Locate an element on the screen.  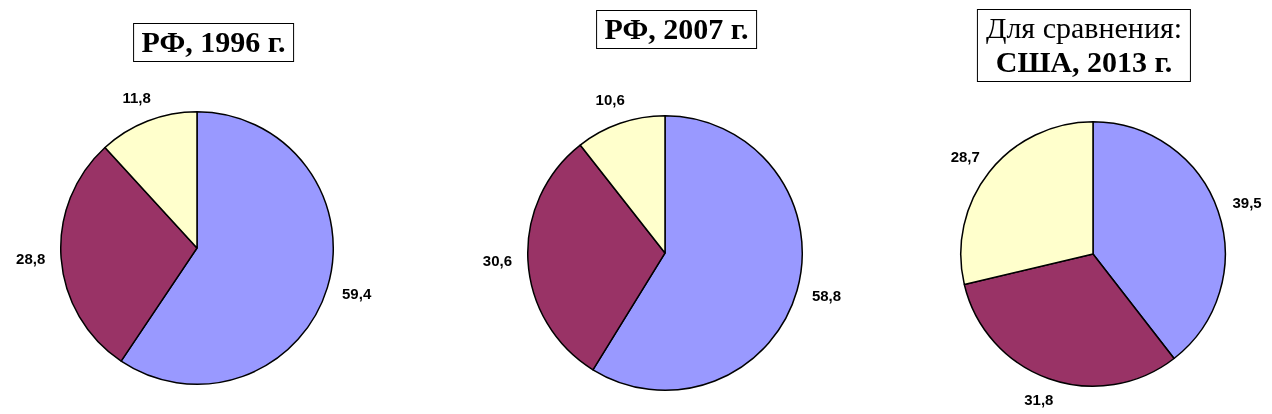
chart-title: РФ, 1996 г. is located at coordinates (213, 42).